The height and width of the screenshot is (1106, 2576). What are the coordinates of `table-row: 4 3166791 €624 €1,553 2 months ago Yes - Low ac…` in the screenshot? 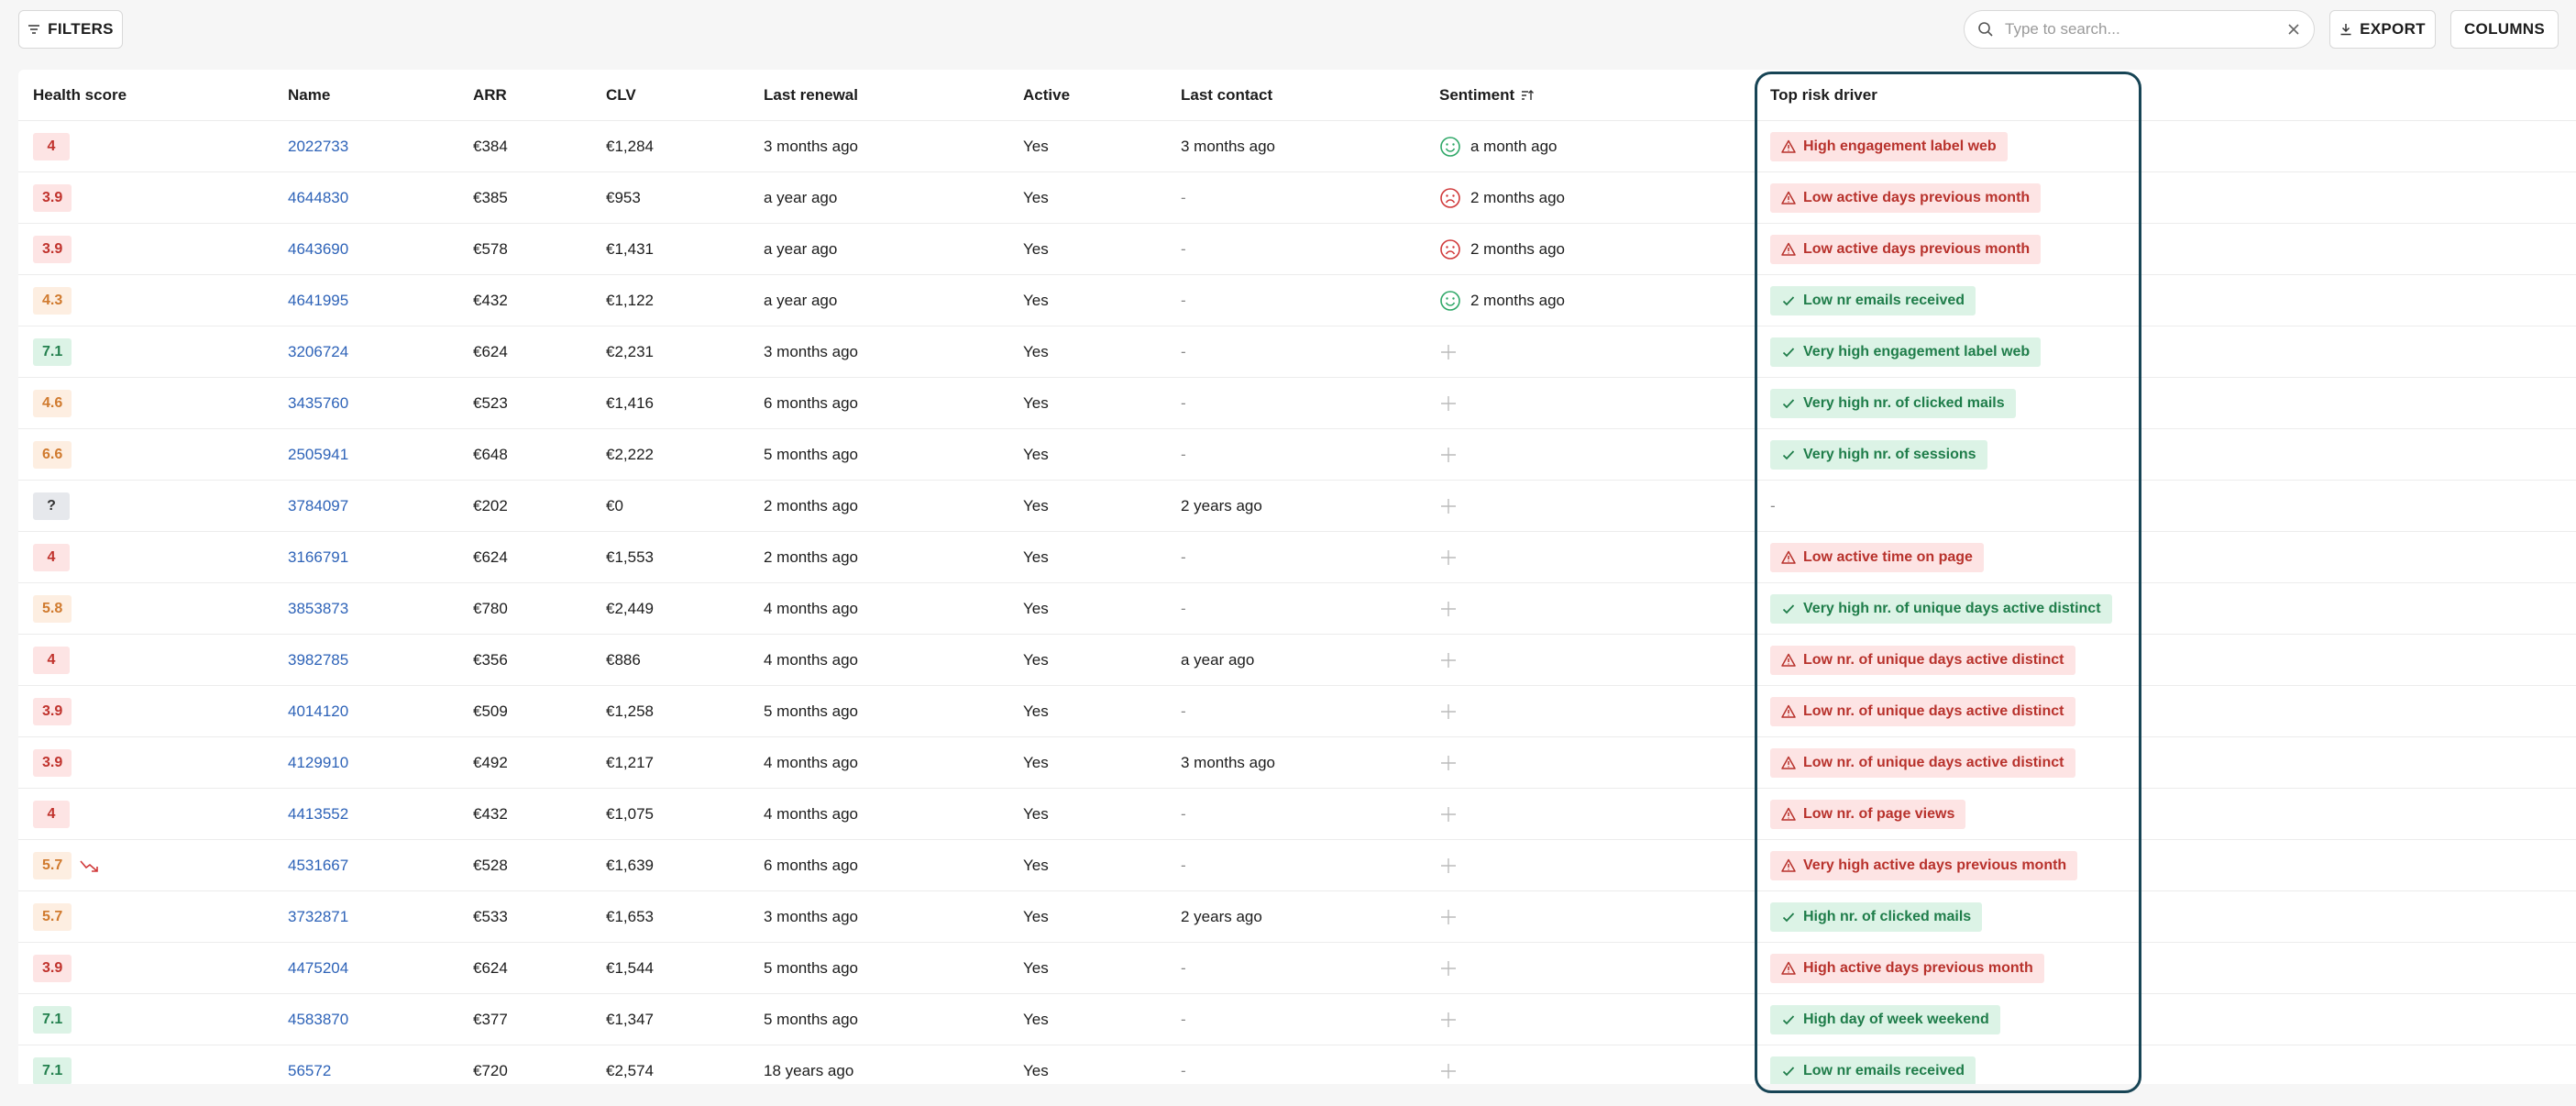 It's located at (1297, 558).